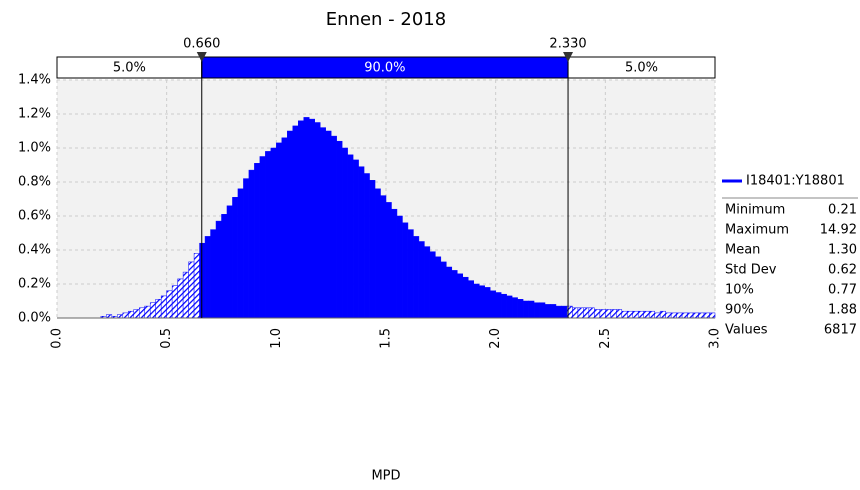 The image size is (860, 490). Describe the element at coordinates (276, 338) in the screenshot. I see `x-tick-label: 1.0` at that location.